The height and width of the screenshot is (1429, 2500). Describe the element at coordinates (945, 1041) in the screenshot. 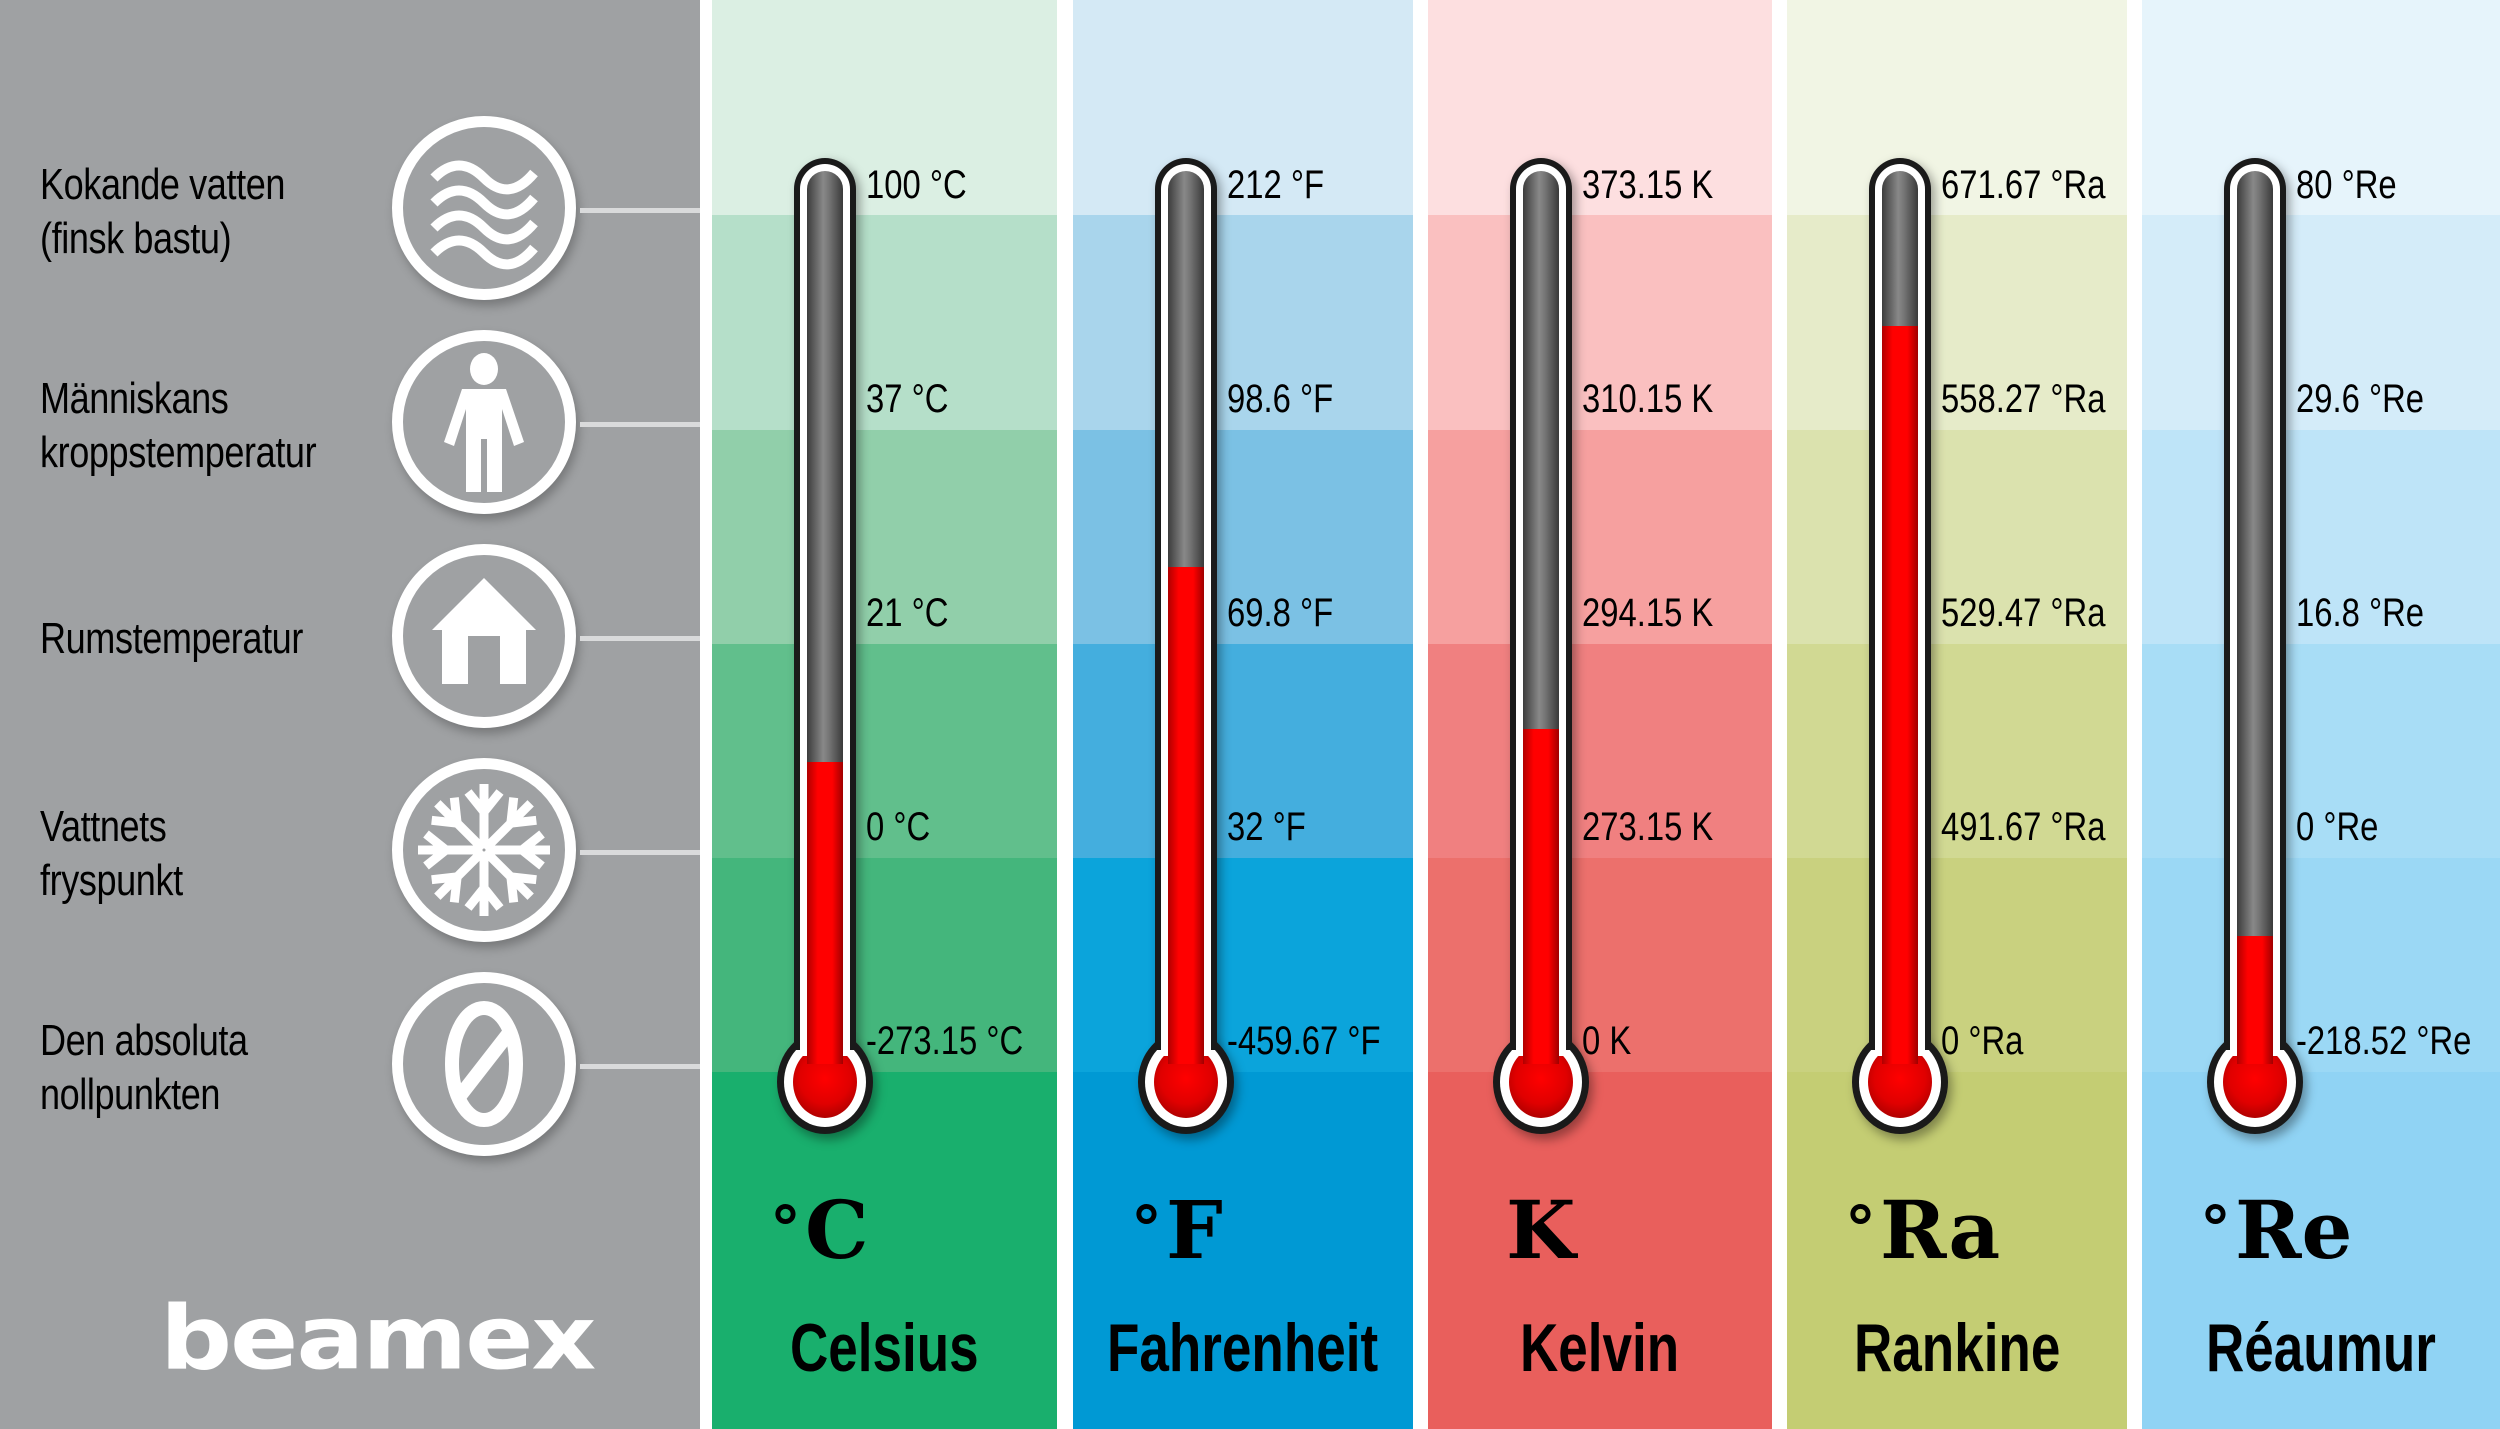

I see `tick-label: -273.15 °C` at that location.